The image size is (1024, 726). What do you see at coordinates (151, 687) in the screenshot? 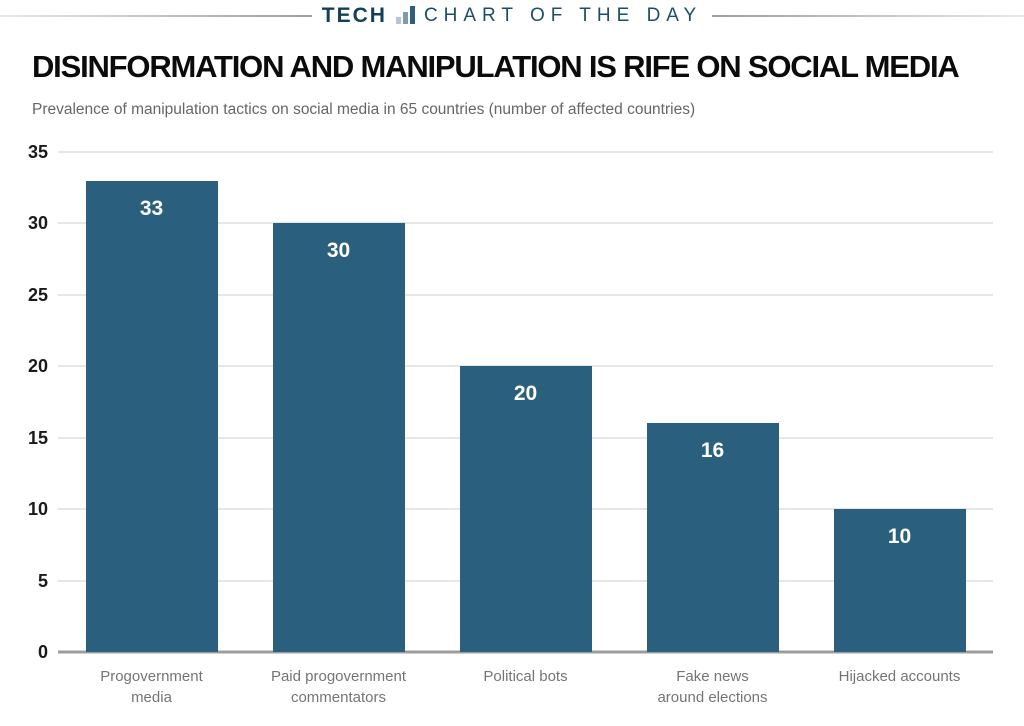
I see `x-axis-label-progovernment-media: Progovernment media` at bounding box center [151, 687].